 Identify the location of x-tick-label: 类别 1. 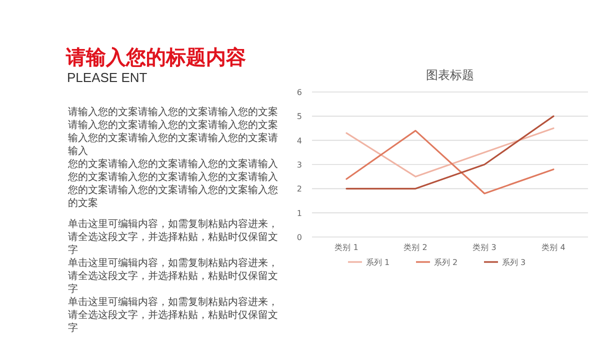
(346, 247).